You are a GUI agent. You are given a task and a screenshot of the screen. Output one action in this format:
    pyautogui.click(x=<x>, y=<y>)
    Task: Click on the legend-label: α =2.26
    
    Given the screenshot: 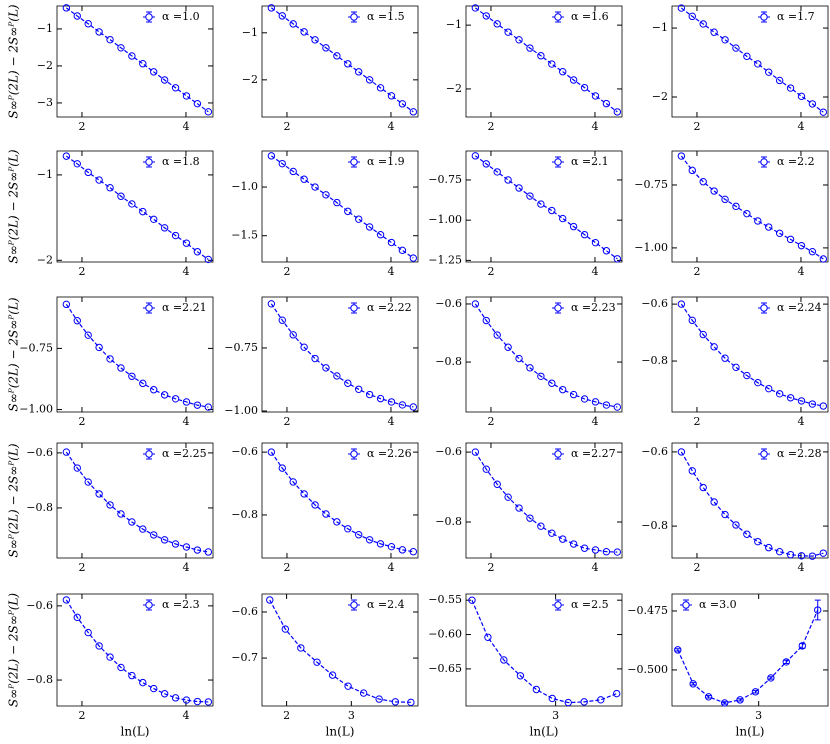 What is the action you would take?
    pyautogui.click(x=389, y=453)
    